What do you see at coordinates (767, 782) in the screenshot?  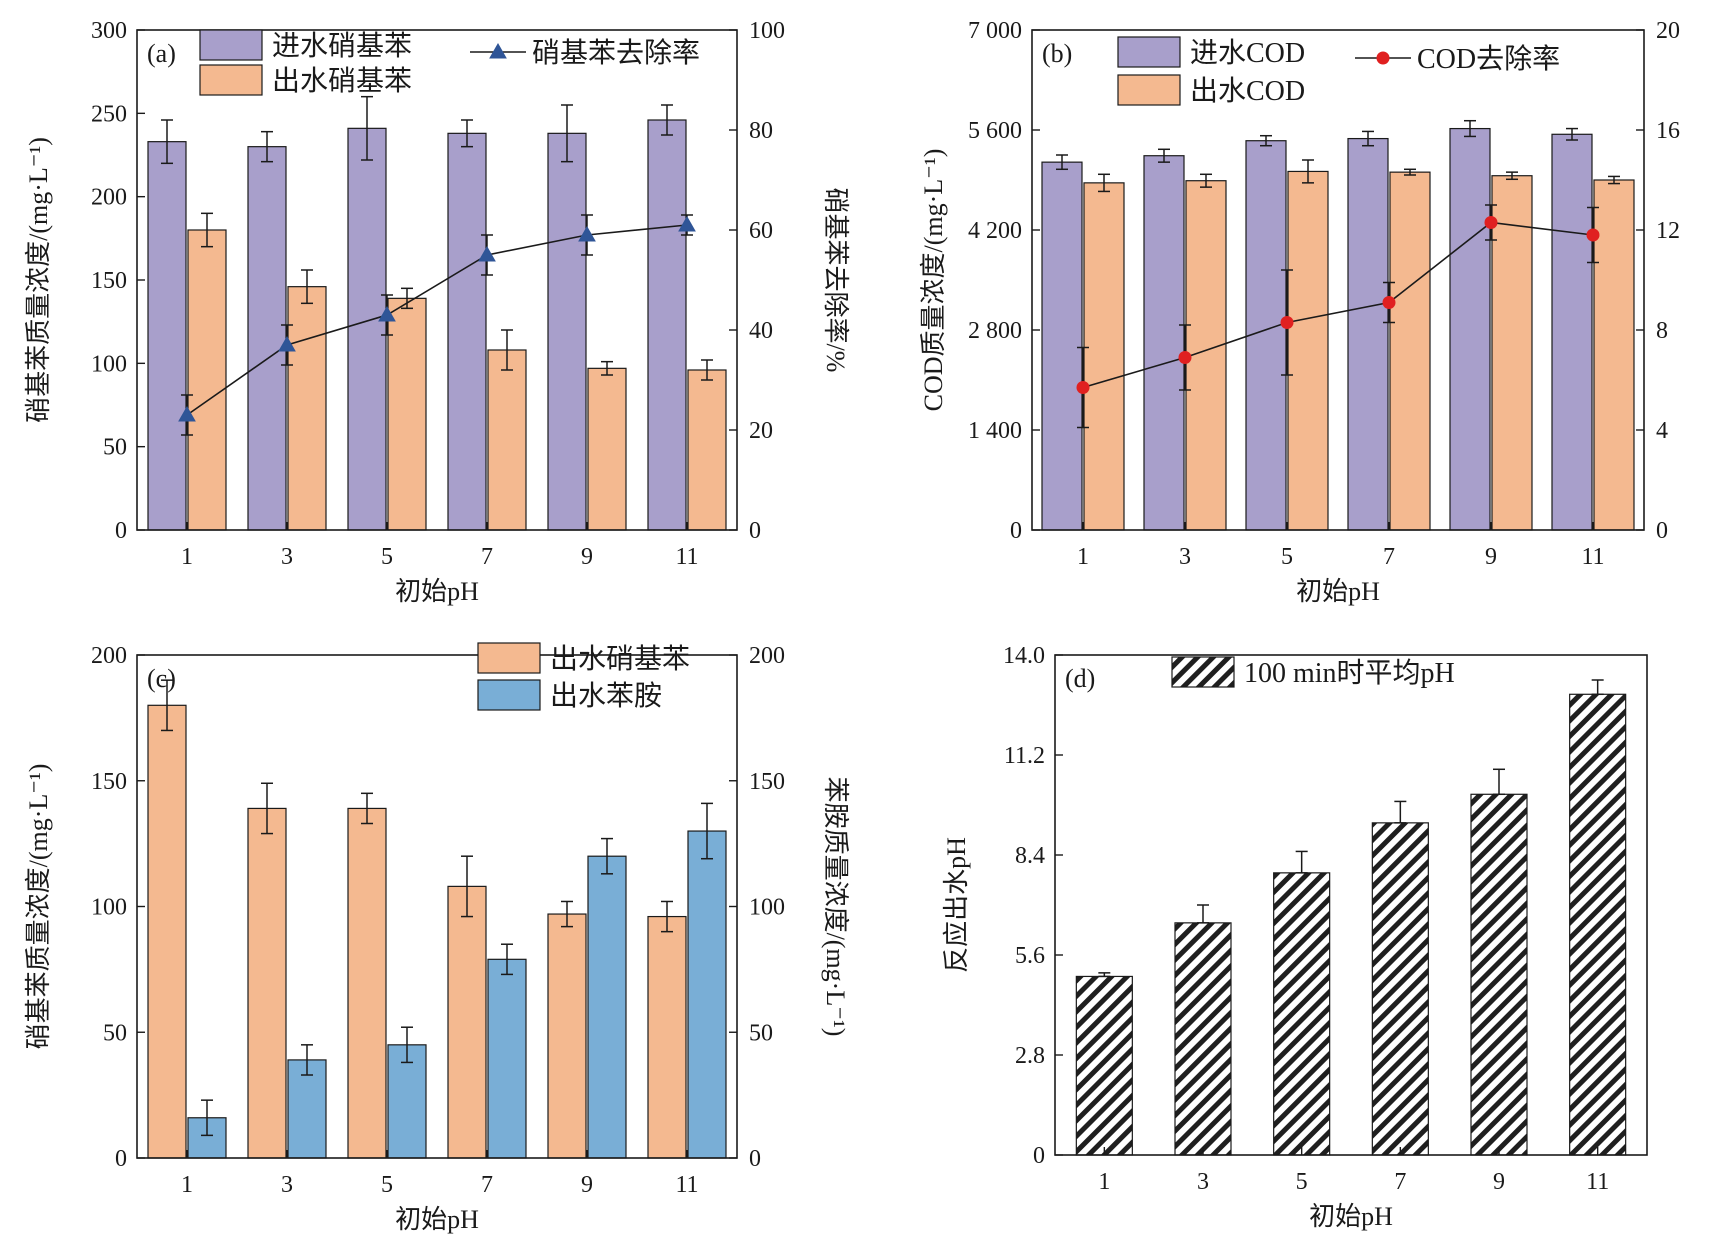 I see `y-right-tick-label: 150` at bounding box center [767, 782].